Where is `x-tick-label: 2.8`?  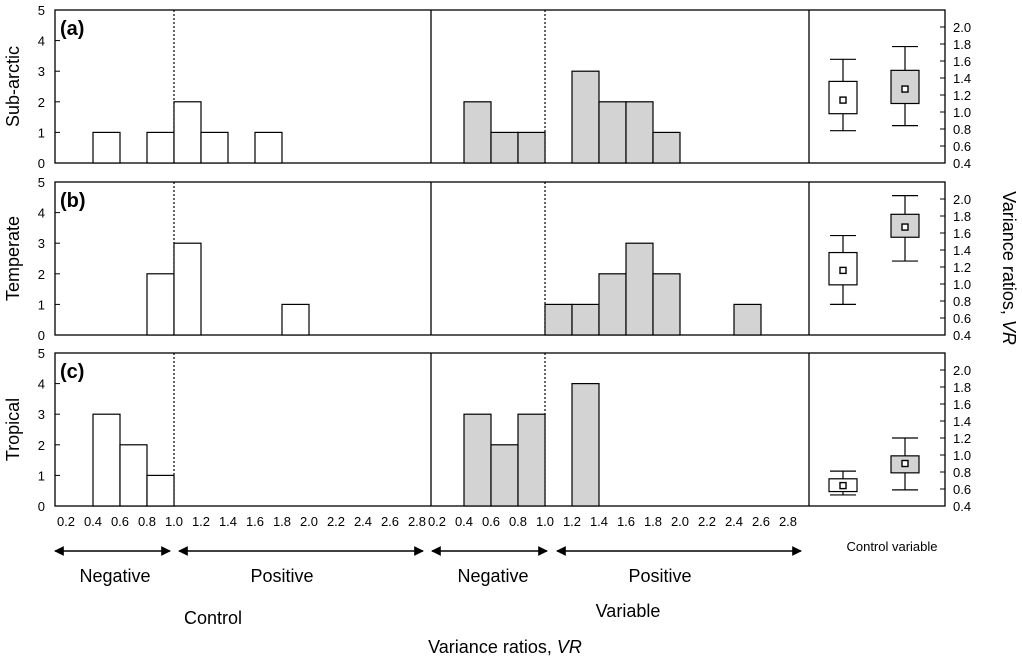
x-tick-label: 2.8 is located at coordinates (417, 521).